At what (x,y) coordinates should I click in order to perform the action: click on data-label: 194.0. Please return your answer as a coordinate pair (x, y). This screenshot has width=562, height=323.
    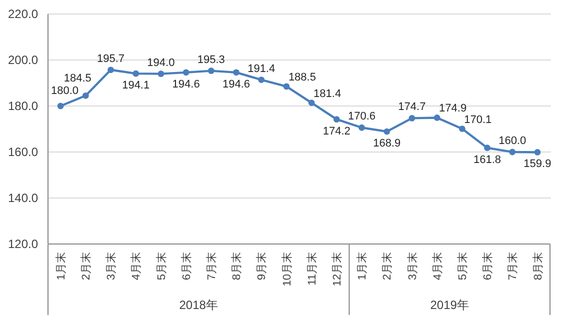
    Looking at the image, I should click on (161, 62).